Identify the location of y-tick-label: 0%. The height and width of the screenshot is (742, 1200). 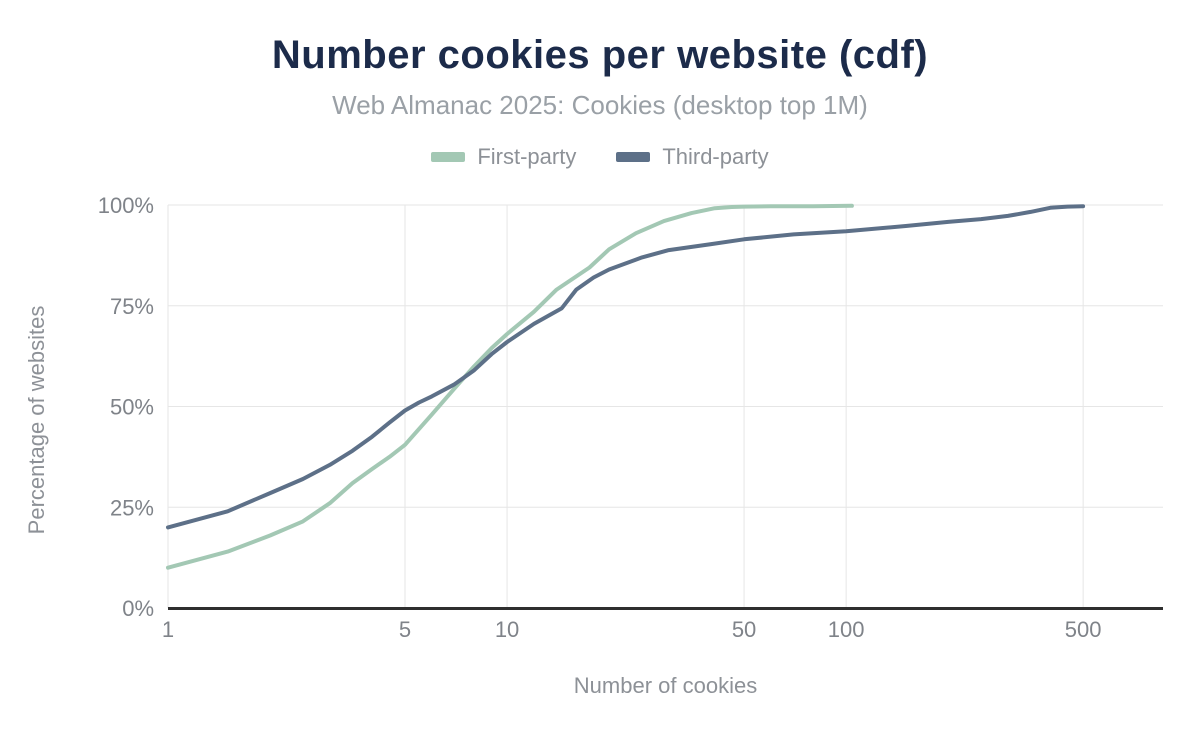
(138, 608).